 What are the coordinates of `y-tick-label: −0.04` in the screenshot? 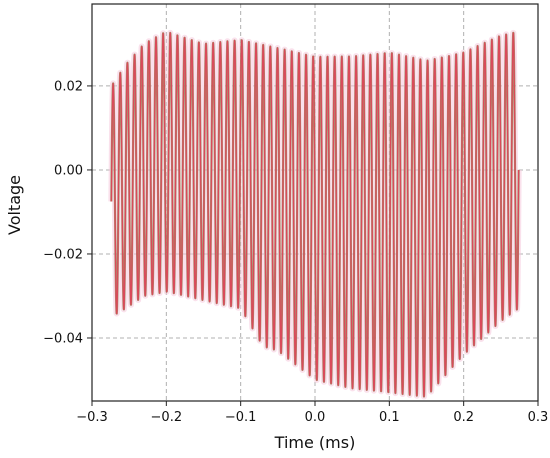 It's located at (63, 338).